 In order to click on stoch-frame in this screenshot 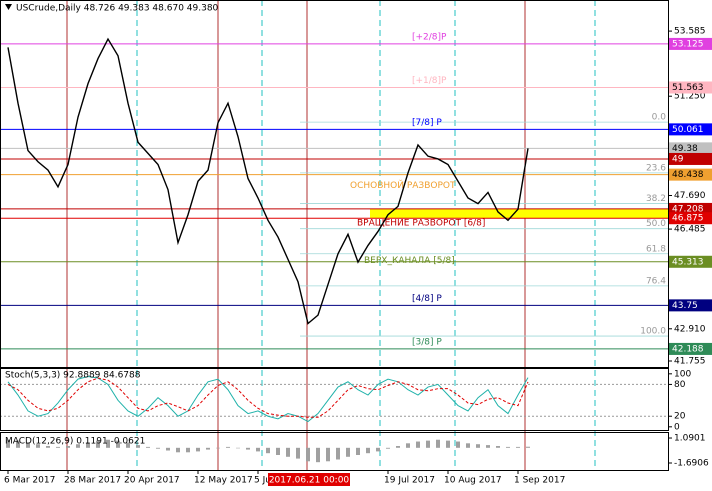, I will do `click(334, 399)`.